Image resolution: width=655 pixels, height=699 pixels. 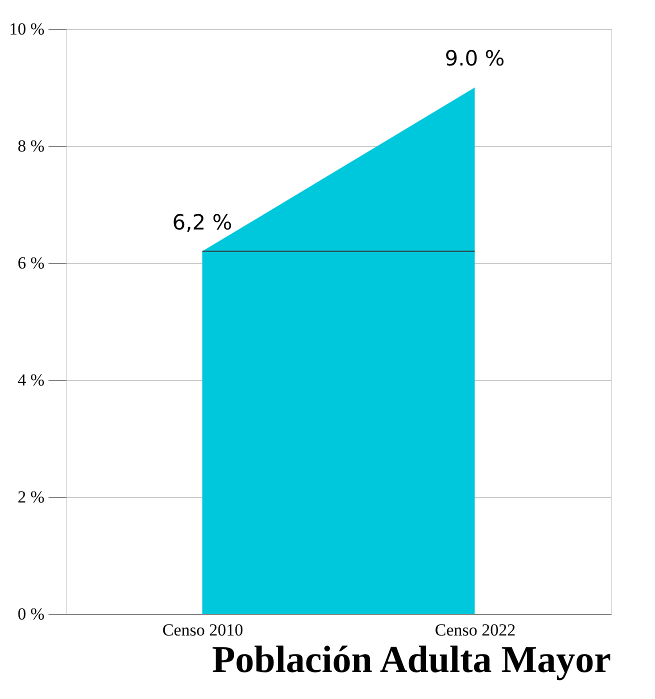 I want to click on y-tick-label: 10 %, so click(x=26, y=29).